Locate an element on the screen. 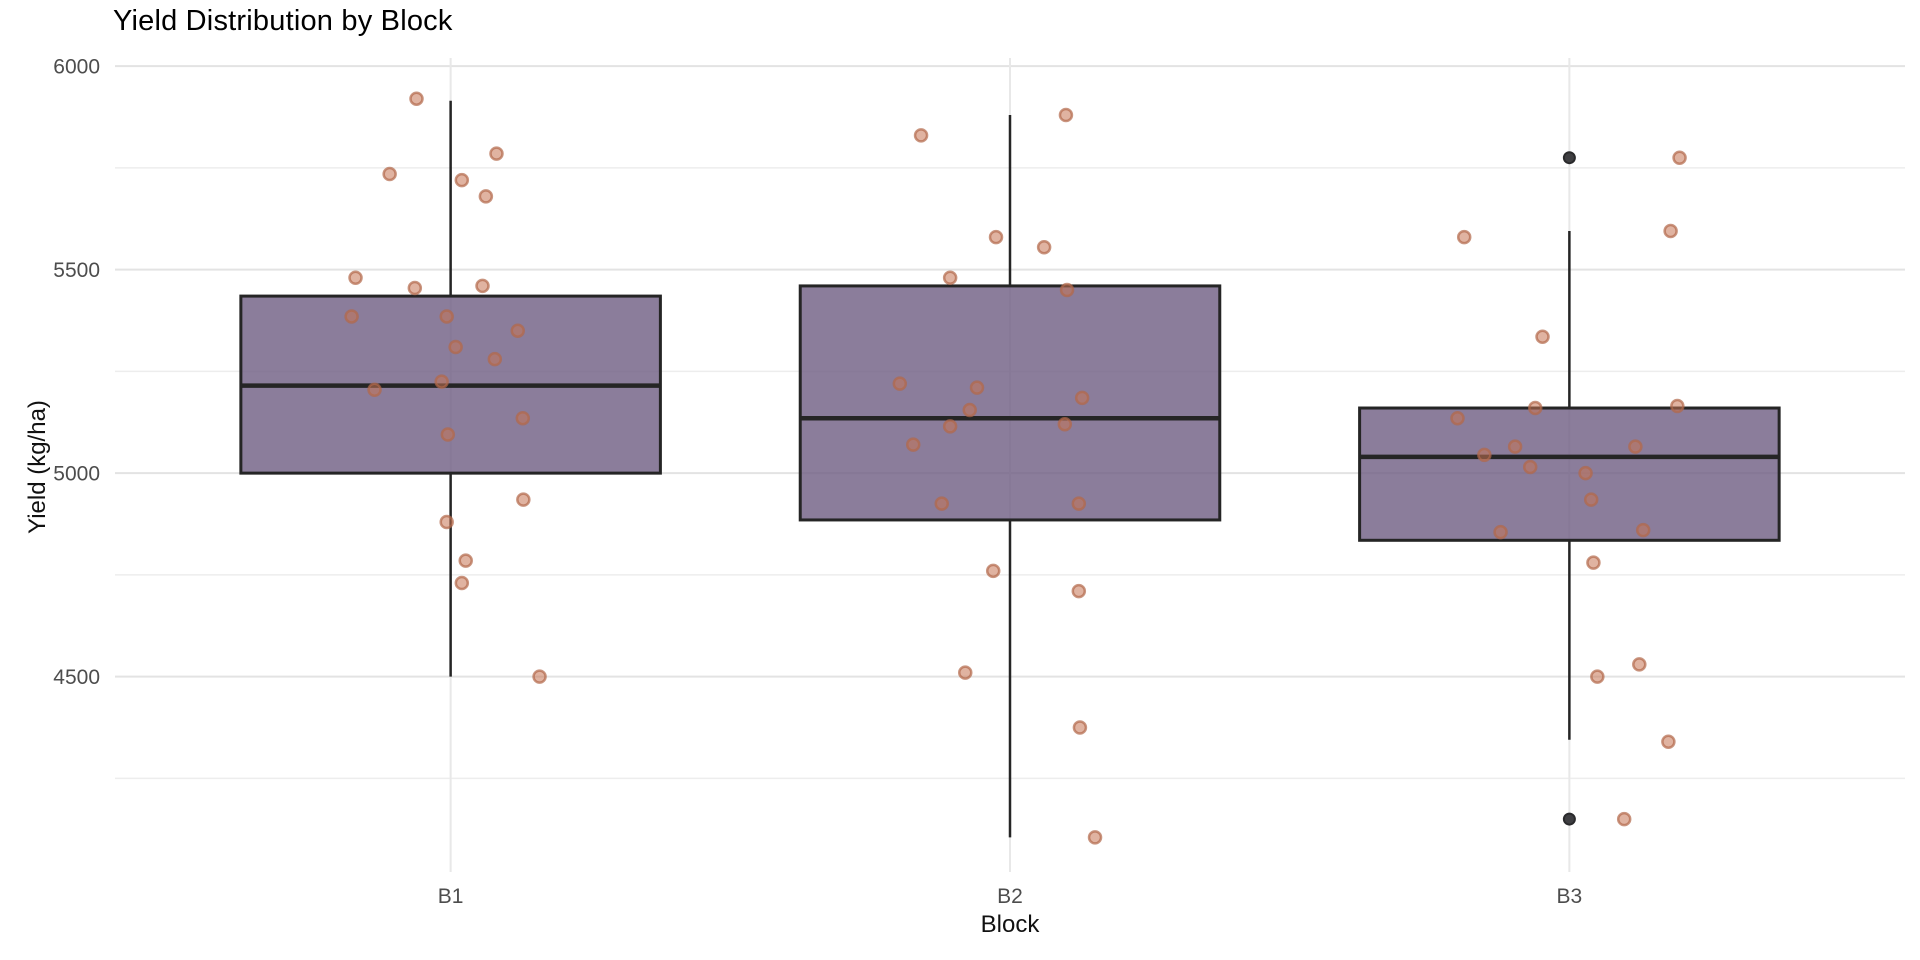 The width and height of the screenshot is (1920, 960). boxplot-B1 is located at coordinates (450, 388).